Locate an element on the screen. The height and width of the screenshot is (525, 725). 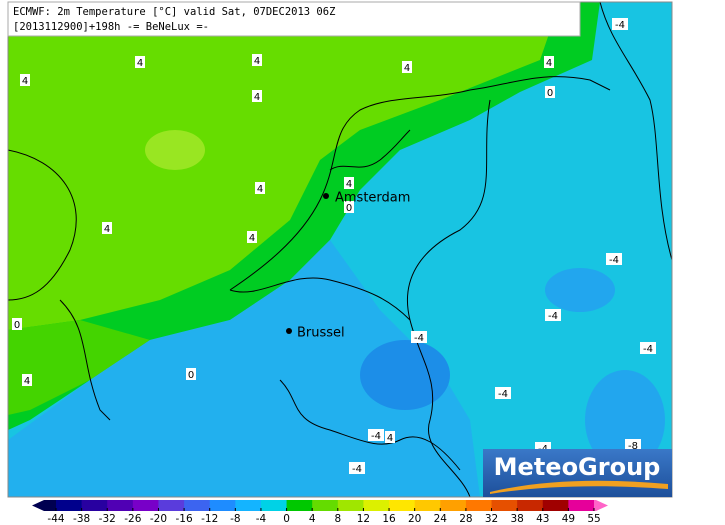
colorbar-tick-label: 32 is located at coordinates (491, 519).